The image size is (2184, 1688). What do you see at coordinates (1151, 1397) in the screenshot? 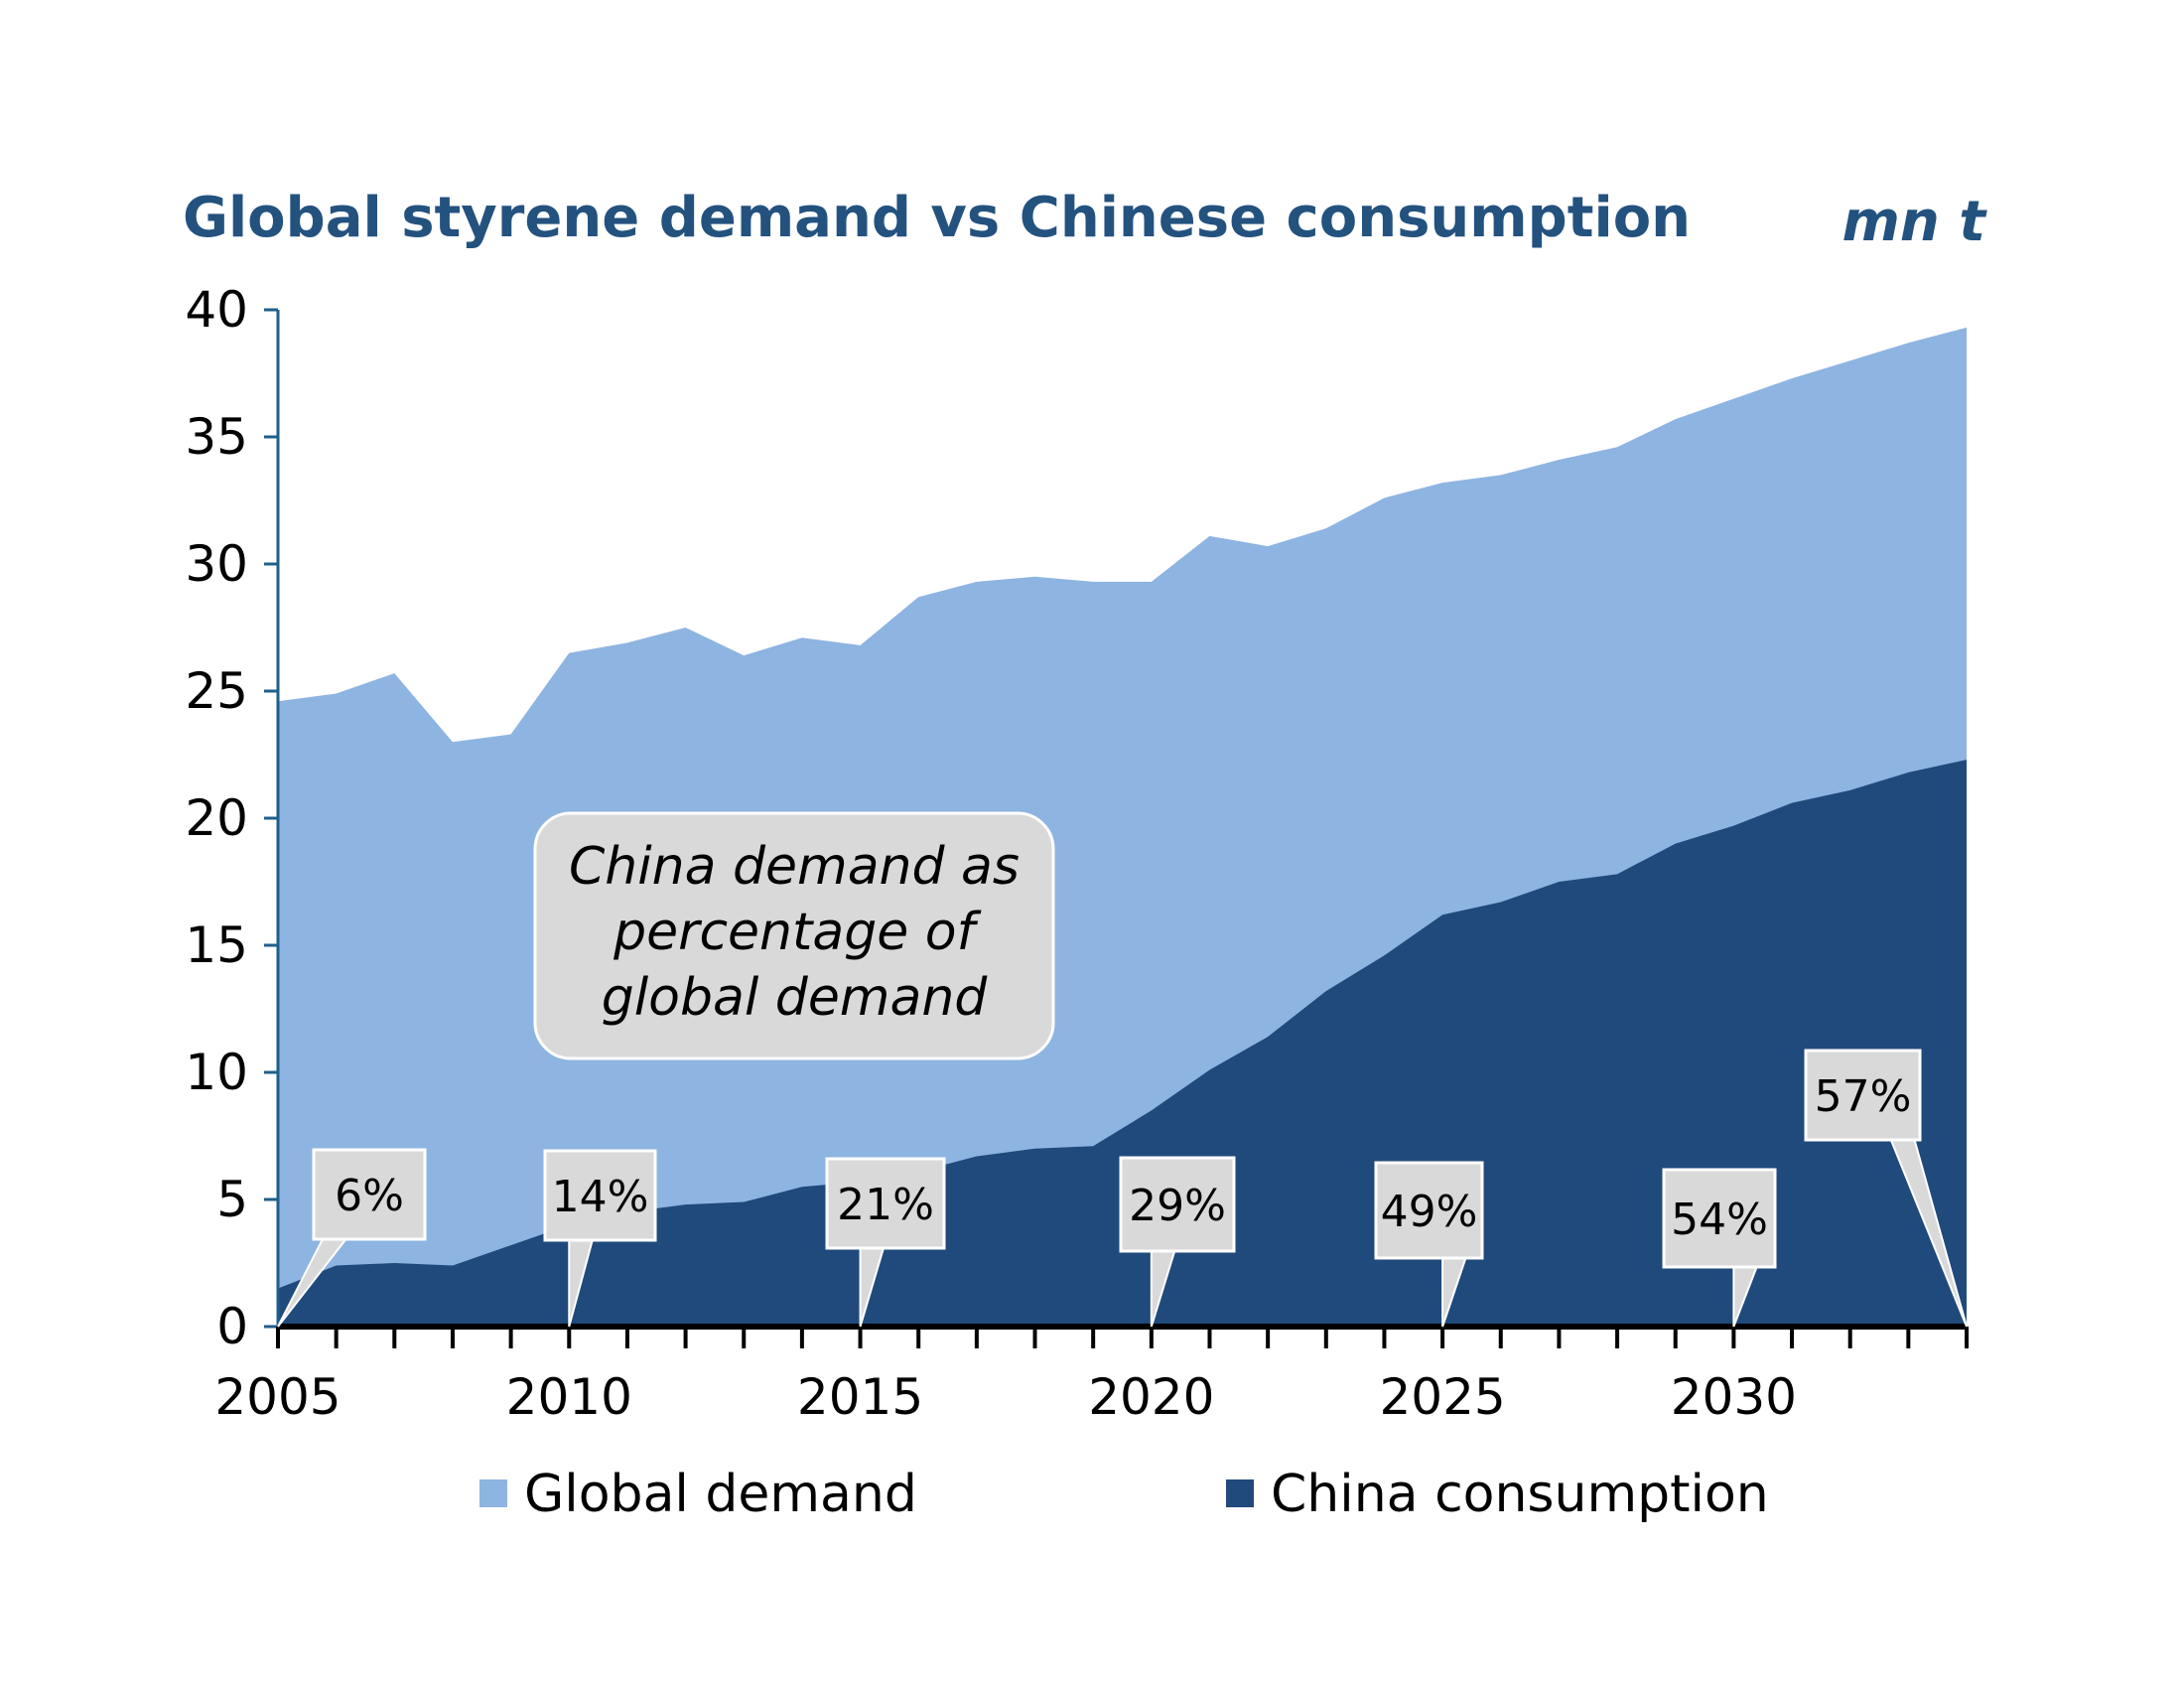
I see `x-tick-label: 2020` at bounding box center [1151, 1397].